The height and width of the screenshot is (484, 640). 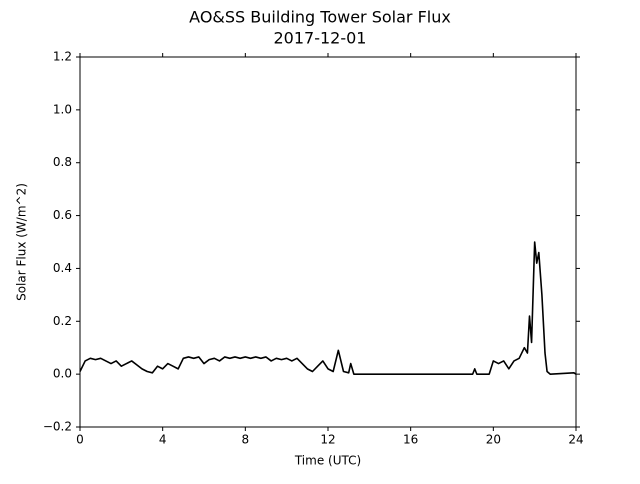 What do you see at coordinates (320, 17) in the screenshot?
I see `chart-title: AO&SS Building Tower Solar Flux` at bounding box center [320, 17].